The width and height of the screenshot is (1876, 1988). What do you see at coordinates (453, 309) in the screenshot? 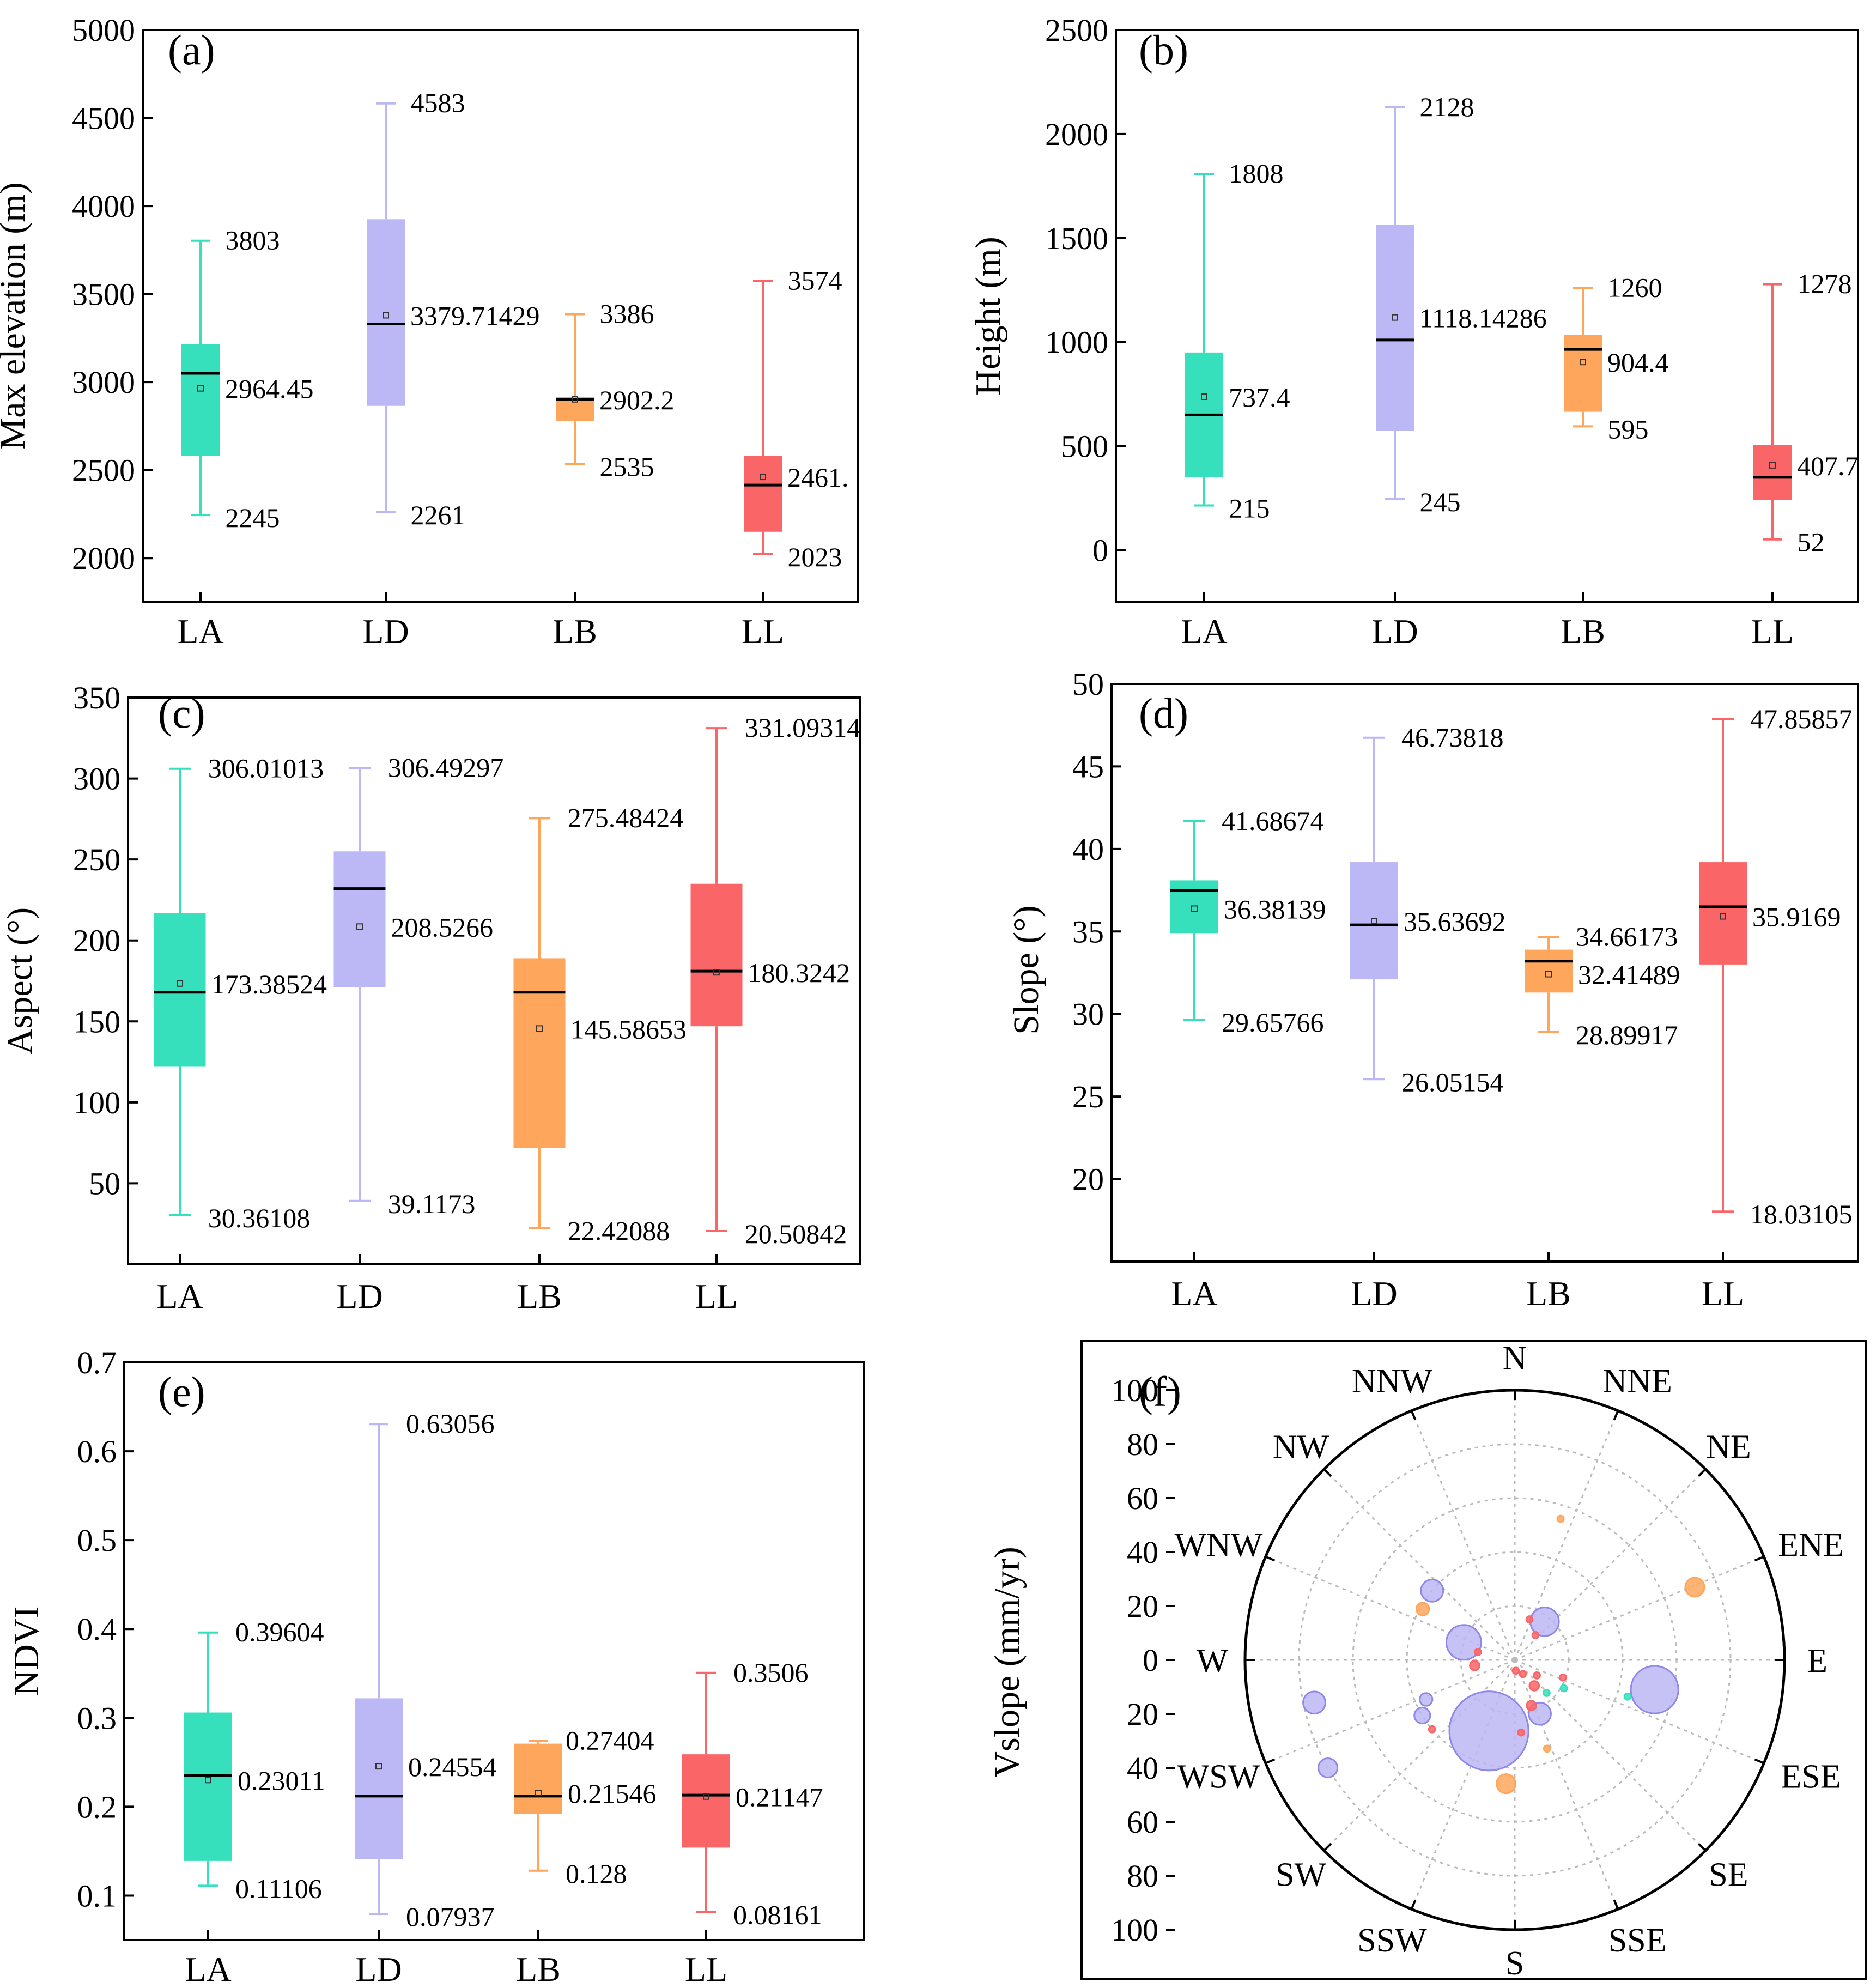
I see `box-LD: 4583 3379.71429 2261` at bounding box center [453, 309].